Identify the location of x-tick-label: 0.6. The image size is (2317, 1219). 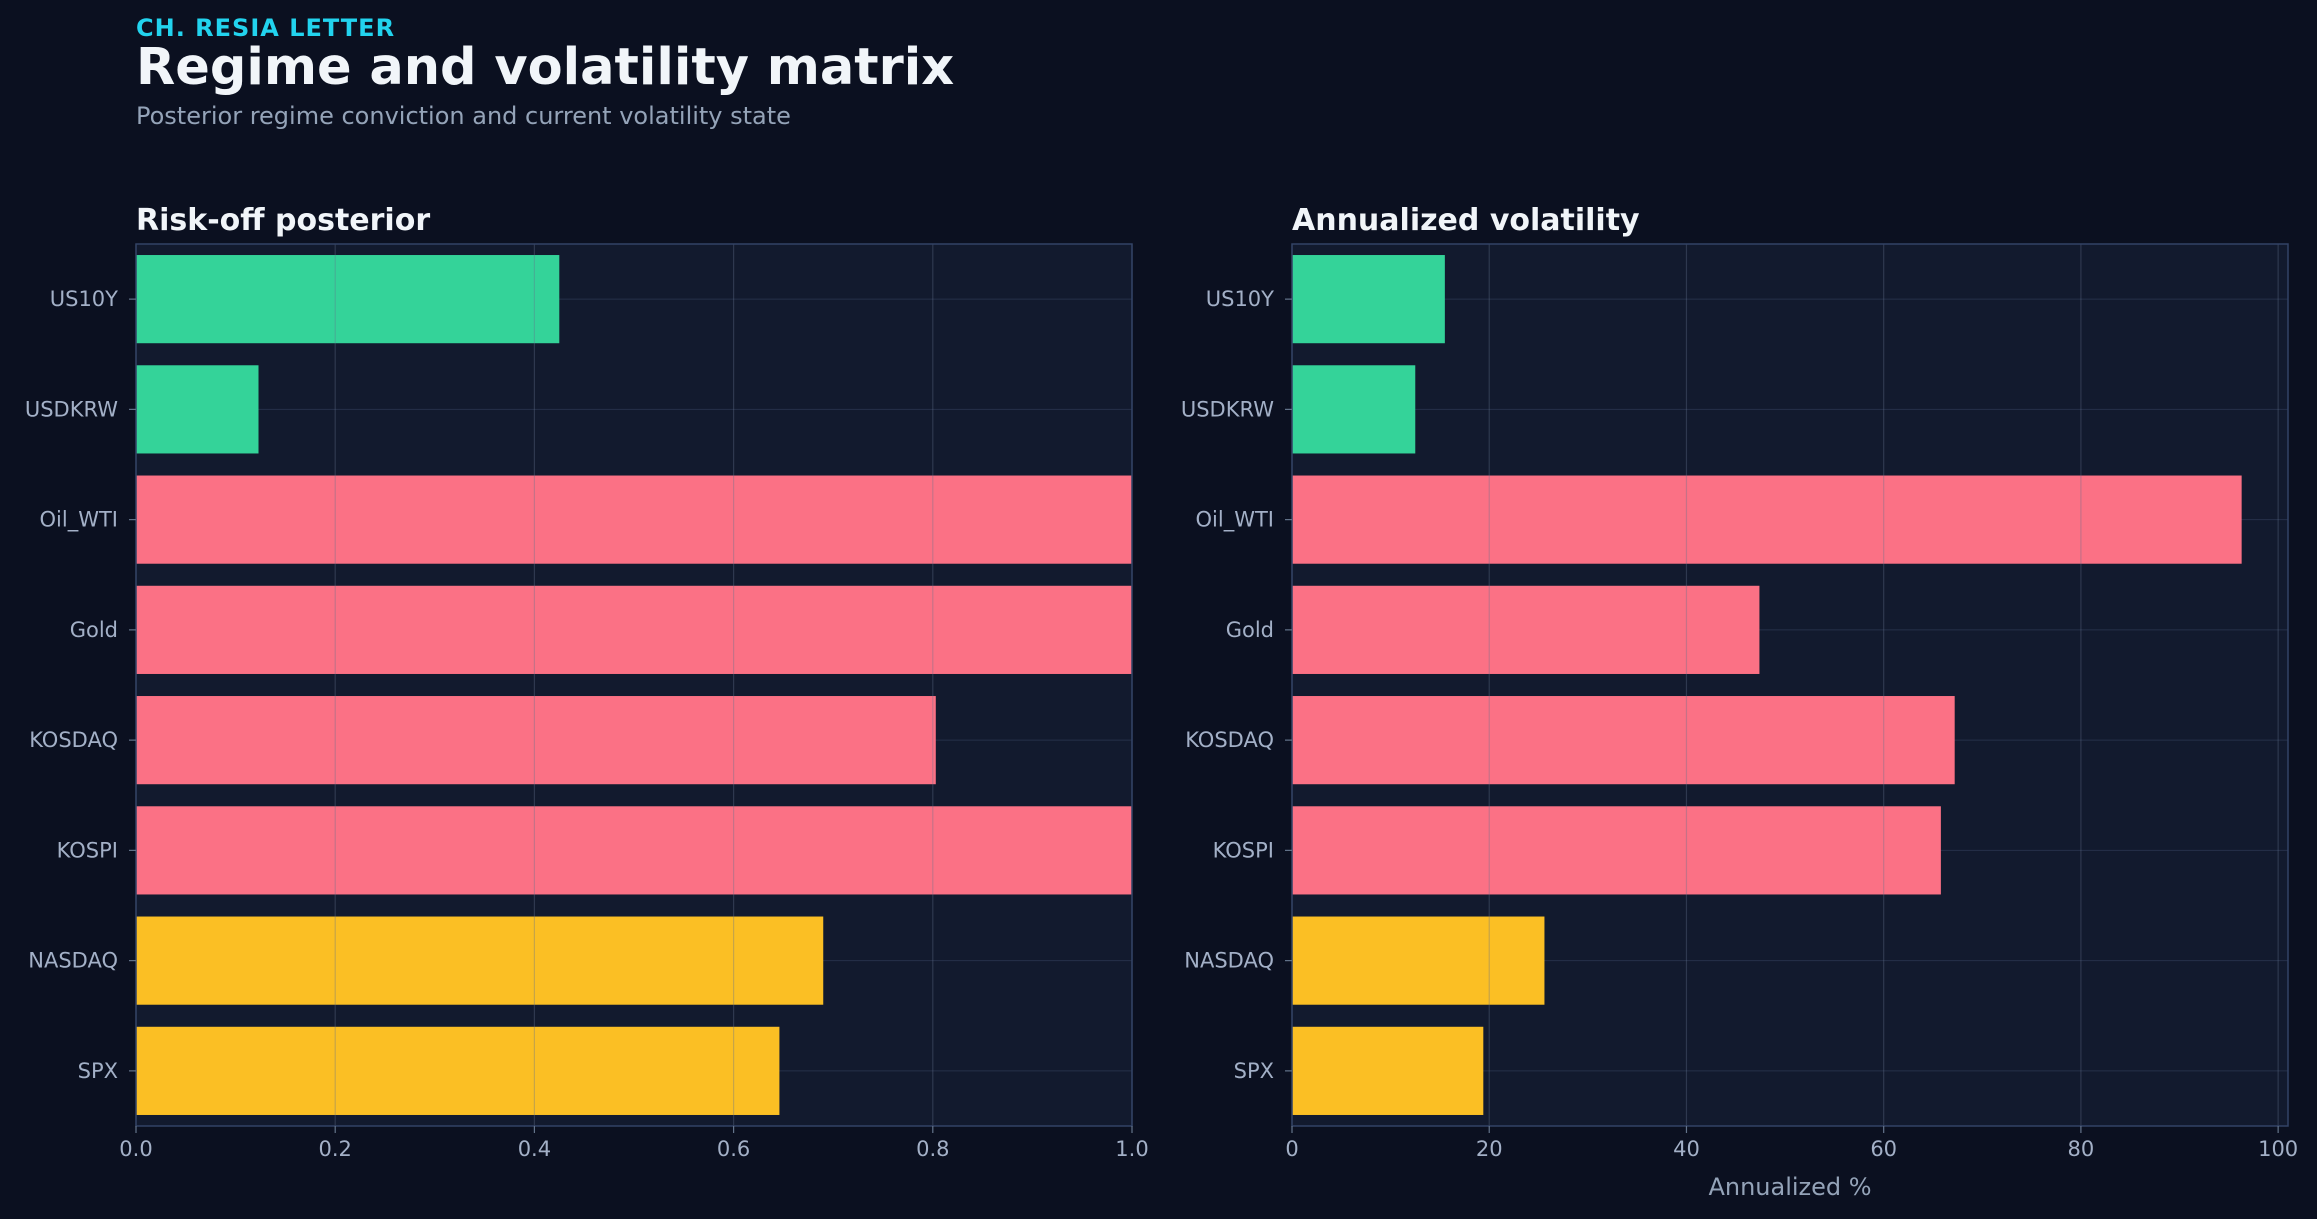
(733, 1149).